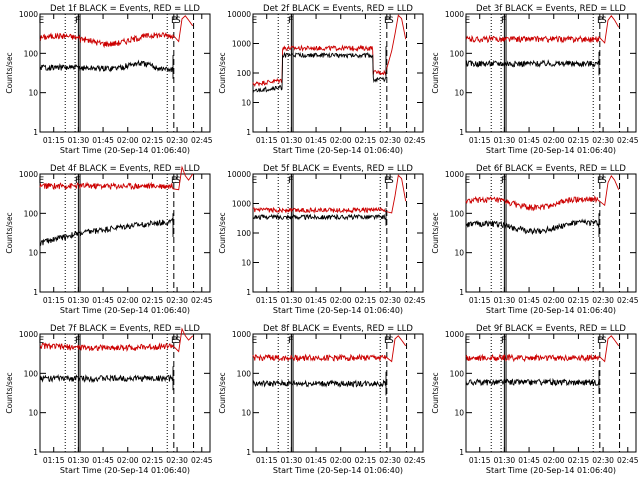 Image resolution: width=640 pixels, height=480 pixels. I want to click on panel-title: Det 6f BLACK = Events, RED = LLD, so click(551, 169).